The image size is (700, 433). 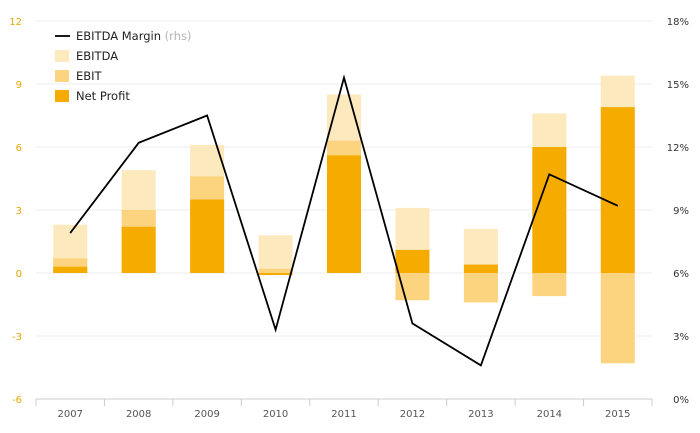 What do you see at coordinates (19, 148) in the screenshot?
I see `y-left-tick-label: 6` at bounding box center [19, 148].